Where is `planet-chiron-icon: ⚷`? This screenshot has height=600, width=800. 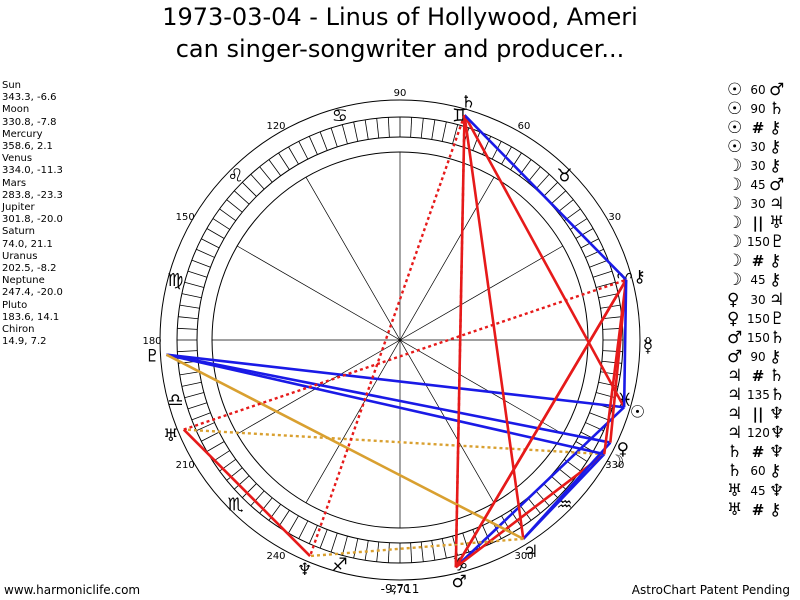
planet-chiron-icon: ⚷ is located at coordinates (639, 277).